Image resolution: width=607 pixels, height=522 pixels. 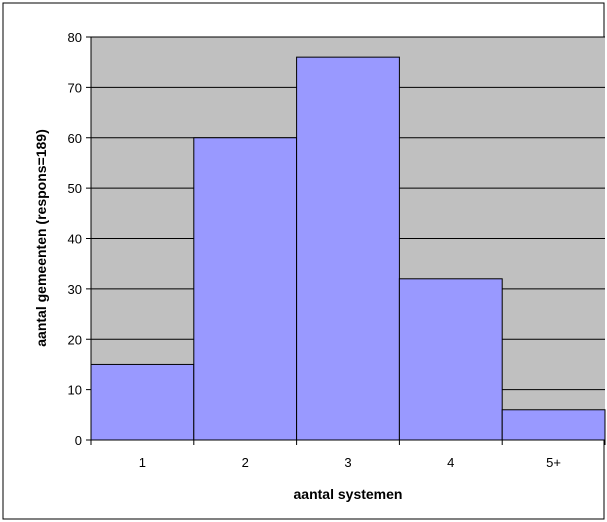 What do you see at coordinates (553, 425) in the screenshot?
I see `bar-5+` at bounding box center [553, 425].